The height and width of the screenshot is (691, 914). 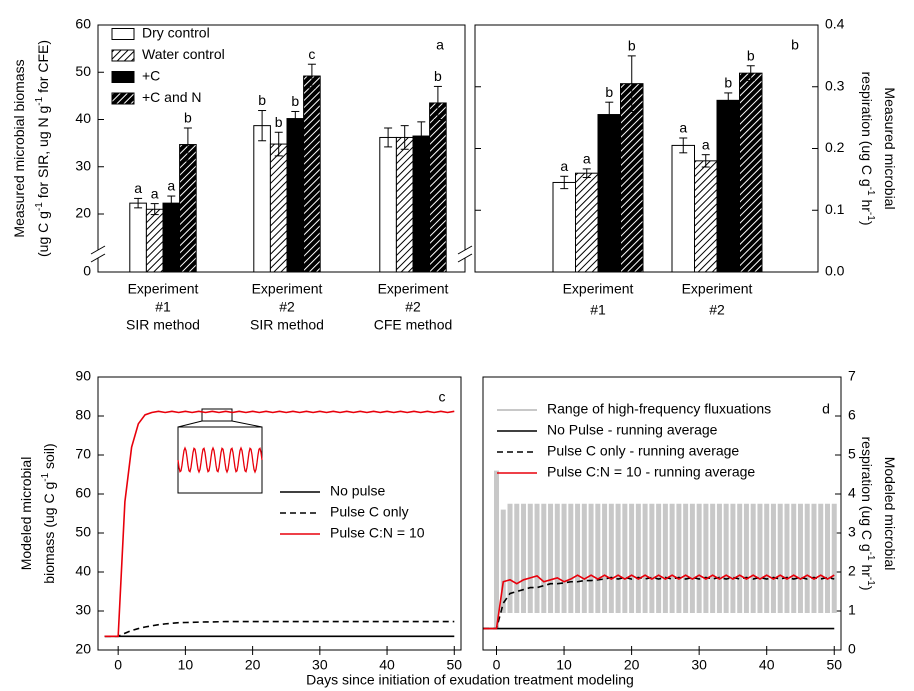 What do you see at coordinates (826, 409) in the screenshot?
I see `panel-label: d` at bounding box center [826, 409].